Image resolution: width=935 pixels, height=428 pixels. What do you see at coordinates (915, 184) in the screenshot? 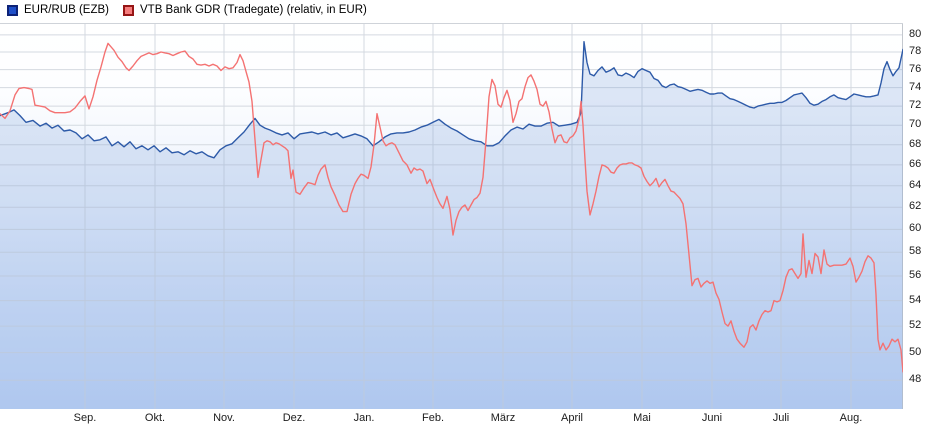
I see `y-axis-tick-label: 64` at bounding box center [915, 184].